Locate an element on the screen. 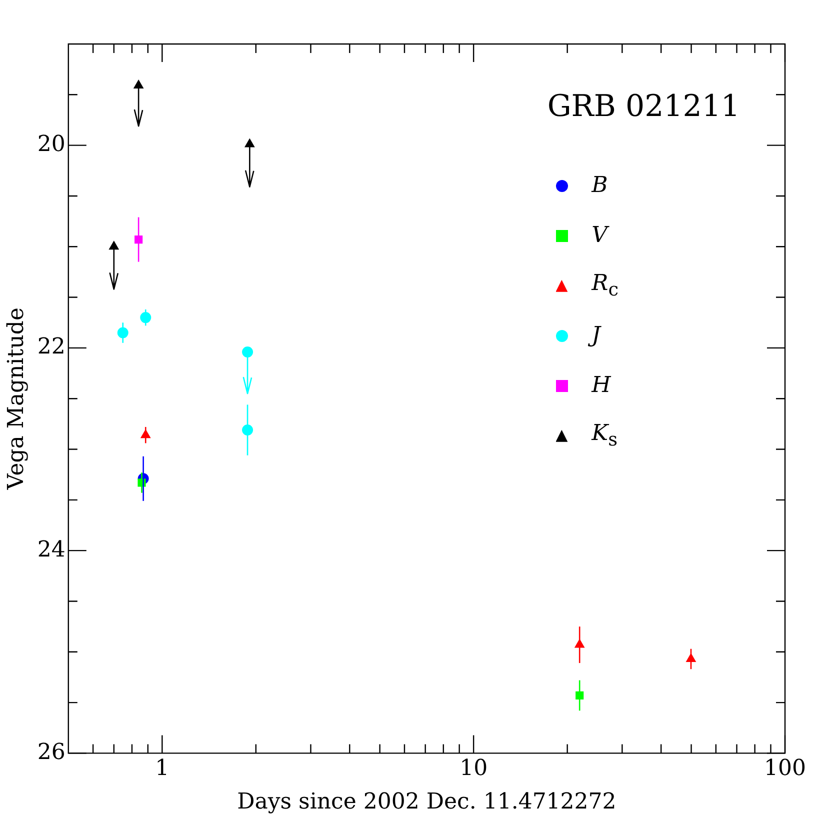  legend-label: V is located at coordinates (600, 235).